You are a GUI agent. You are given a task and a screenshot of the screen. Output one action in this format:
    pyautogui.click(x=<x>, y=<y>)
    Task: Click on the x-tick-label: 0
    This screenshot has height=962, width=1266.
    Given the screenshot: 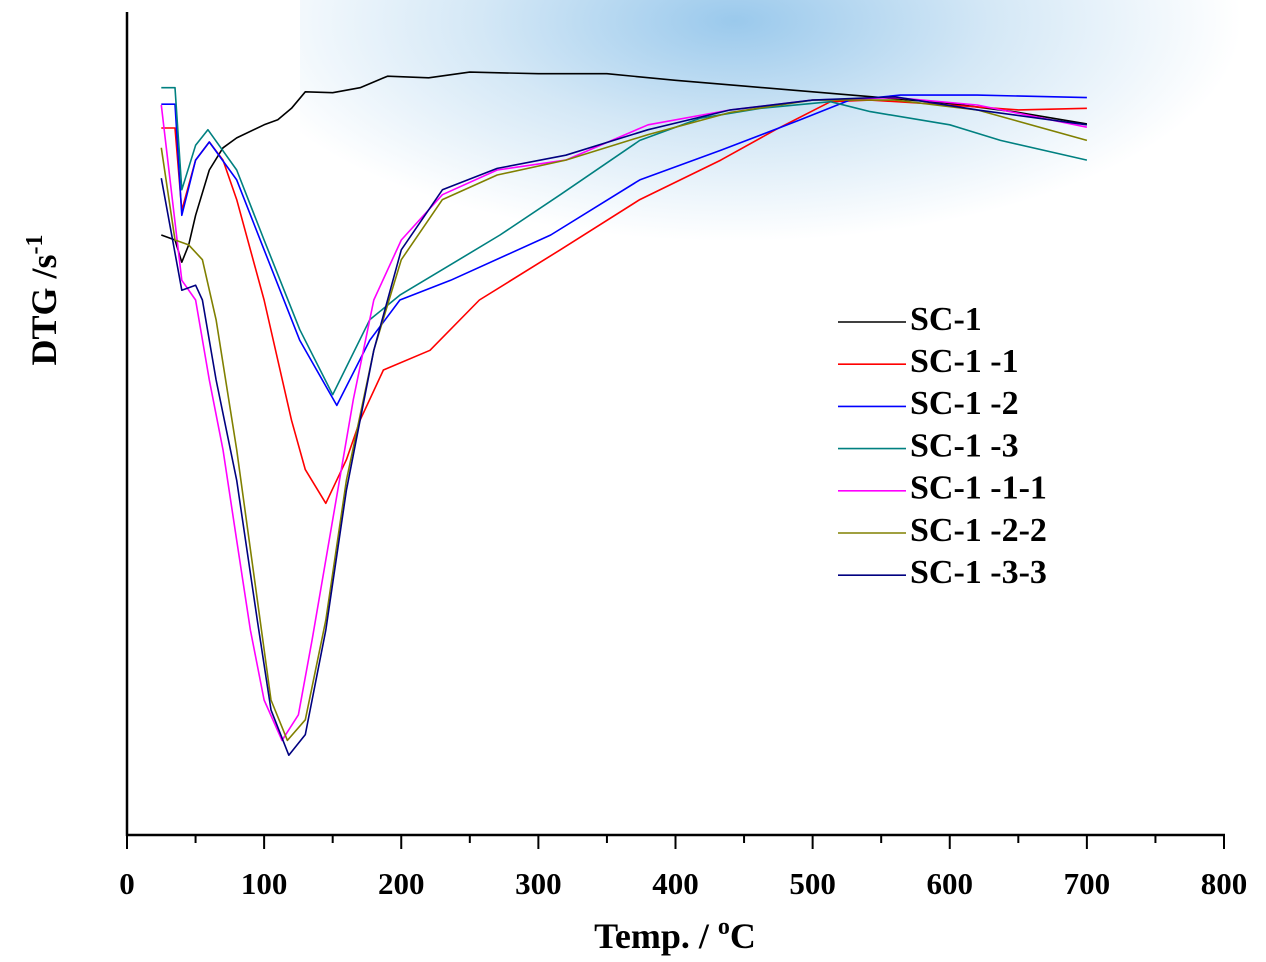 What is the action you would take?
    pyautogui.click(x=127, y=883)
    